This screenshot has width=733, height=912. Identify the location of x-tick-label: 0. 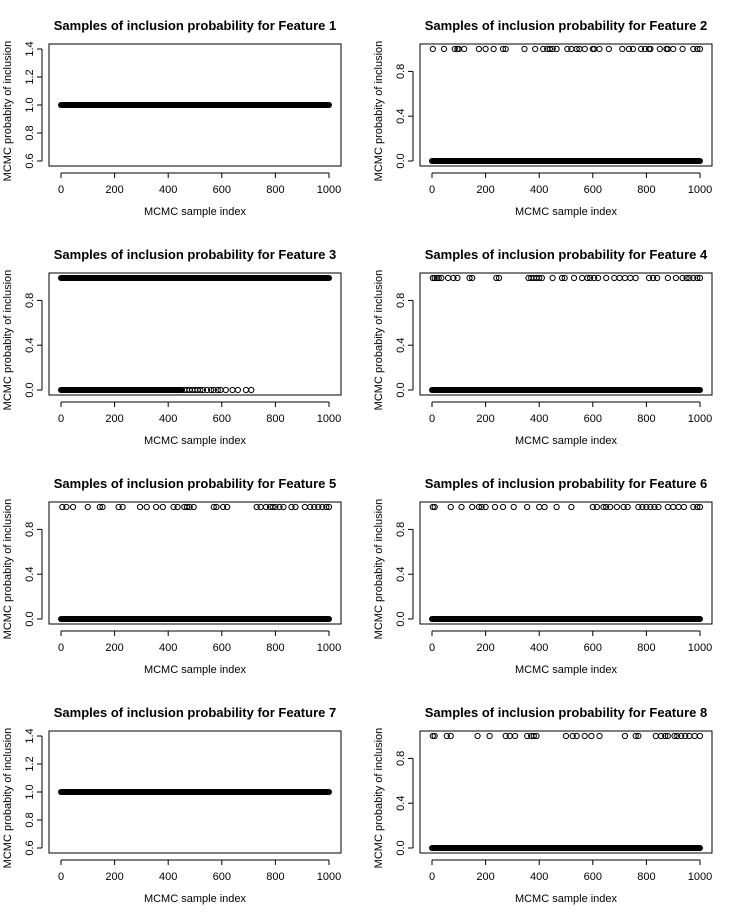
(61, 190).